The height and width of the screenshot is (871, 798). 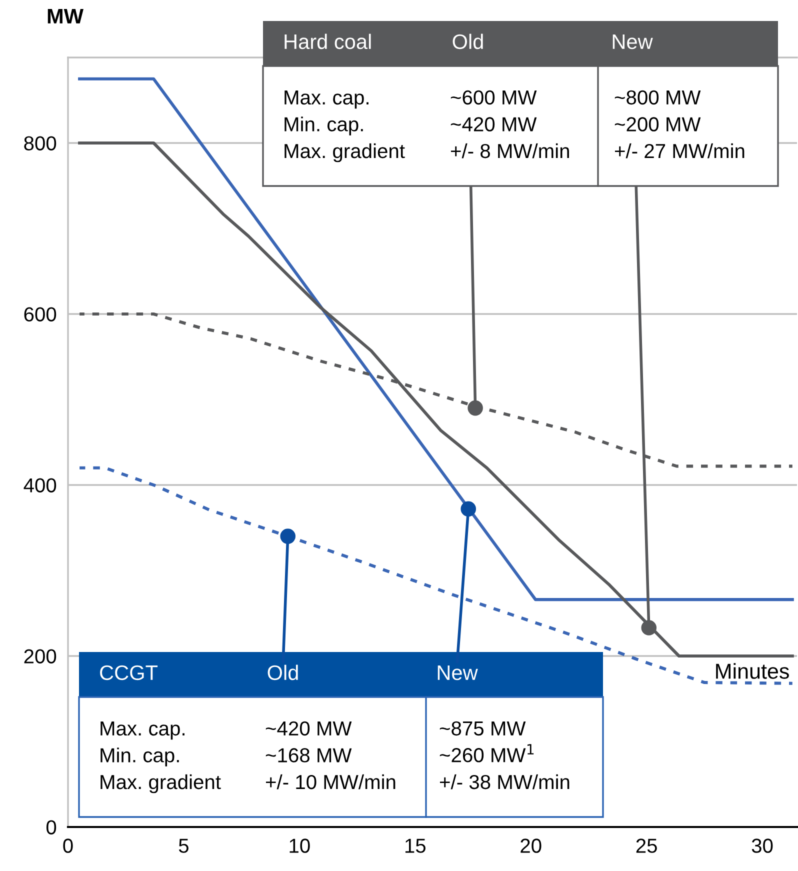 What do you see at coordinates (51, 827) in the screenshot?
I see `y-tick-label: 0` at bounding box center [51, 827].